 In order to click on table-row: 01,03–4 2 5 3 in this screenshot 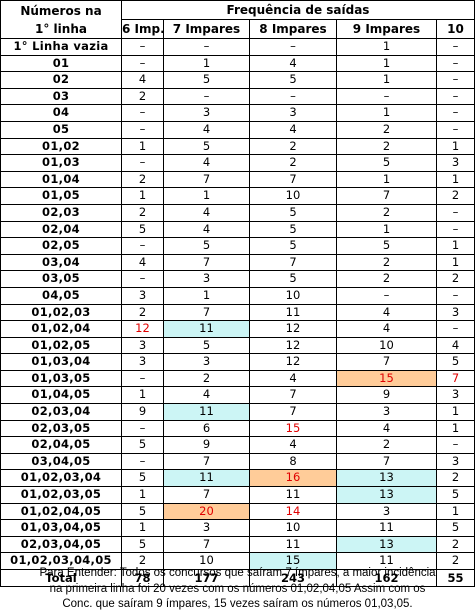, I will do `click(237, 163)`.